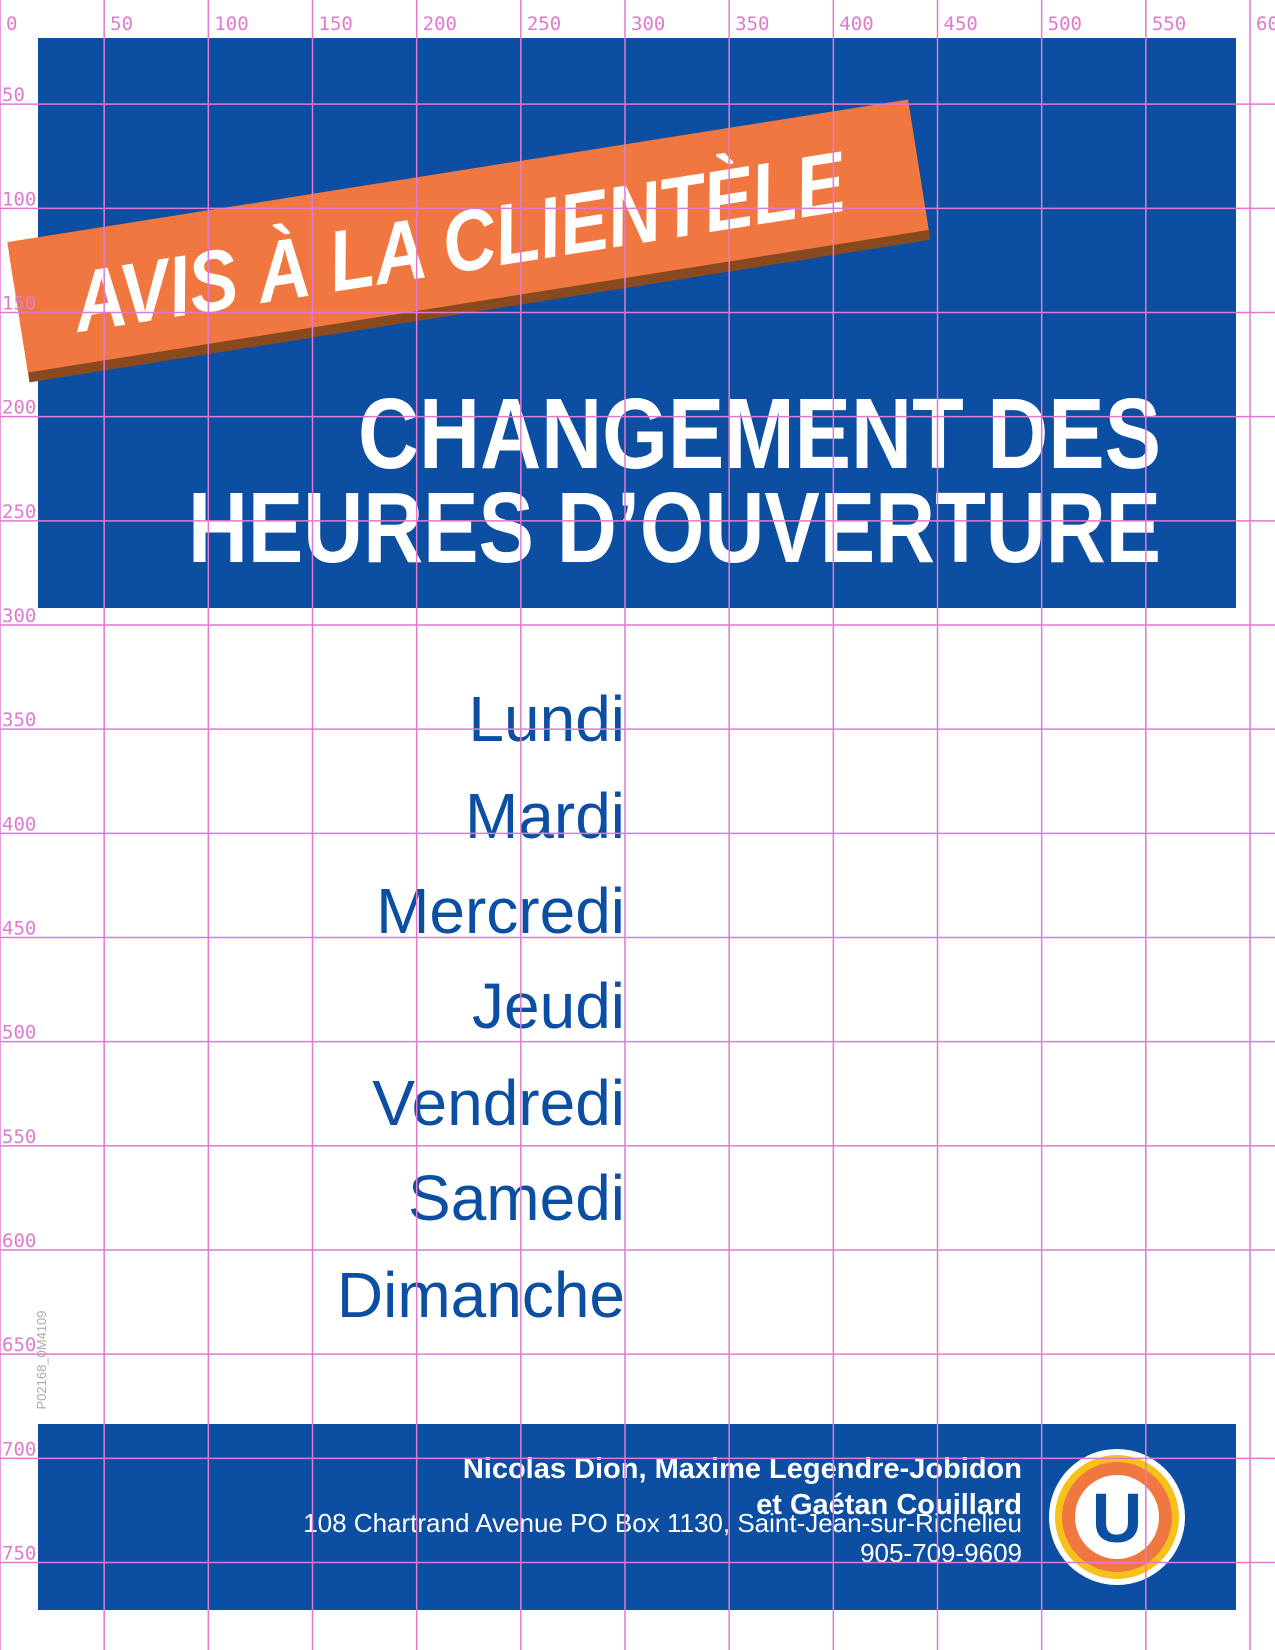 The width and height of the screenshot is (1275, 1650). Describe the element at coordinates (545, 816) in the screenshot. I see `day-label: Mardi` at that location.